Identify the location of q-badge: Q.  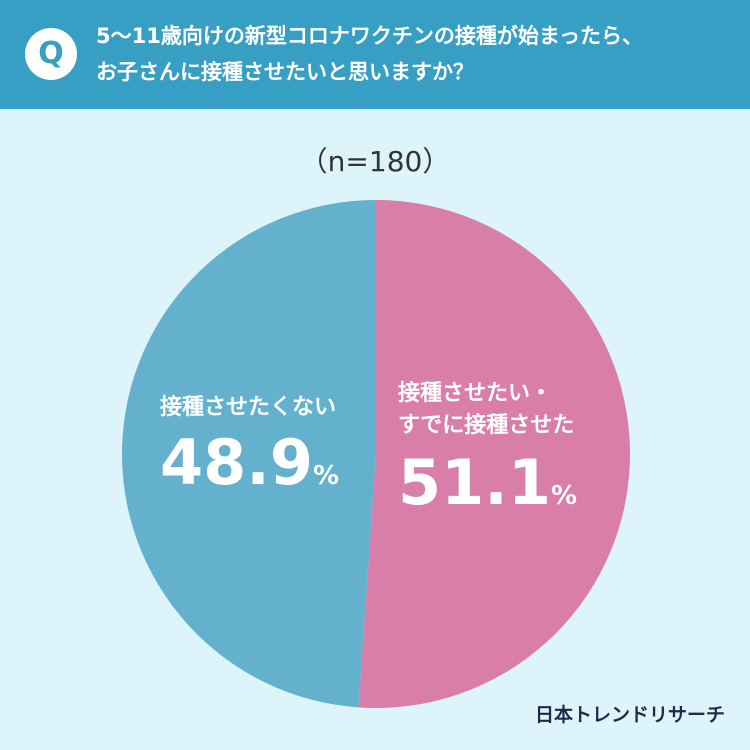
(51, 54).